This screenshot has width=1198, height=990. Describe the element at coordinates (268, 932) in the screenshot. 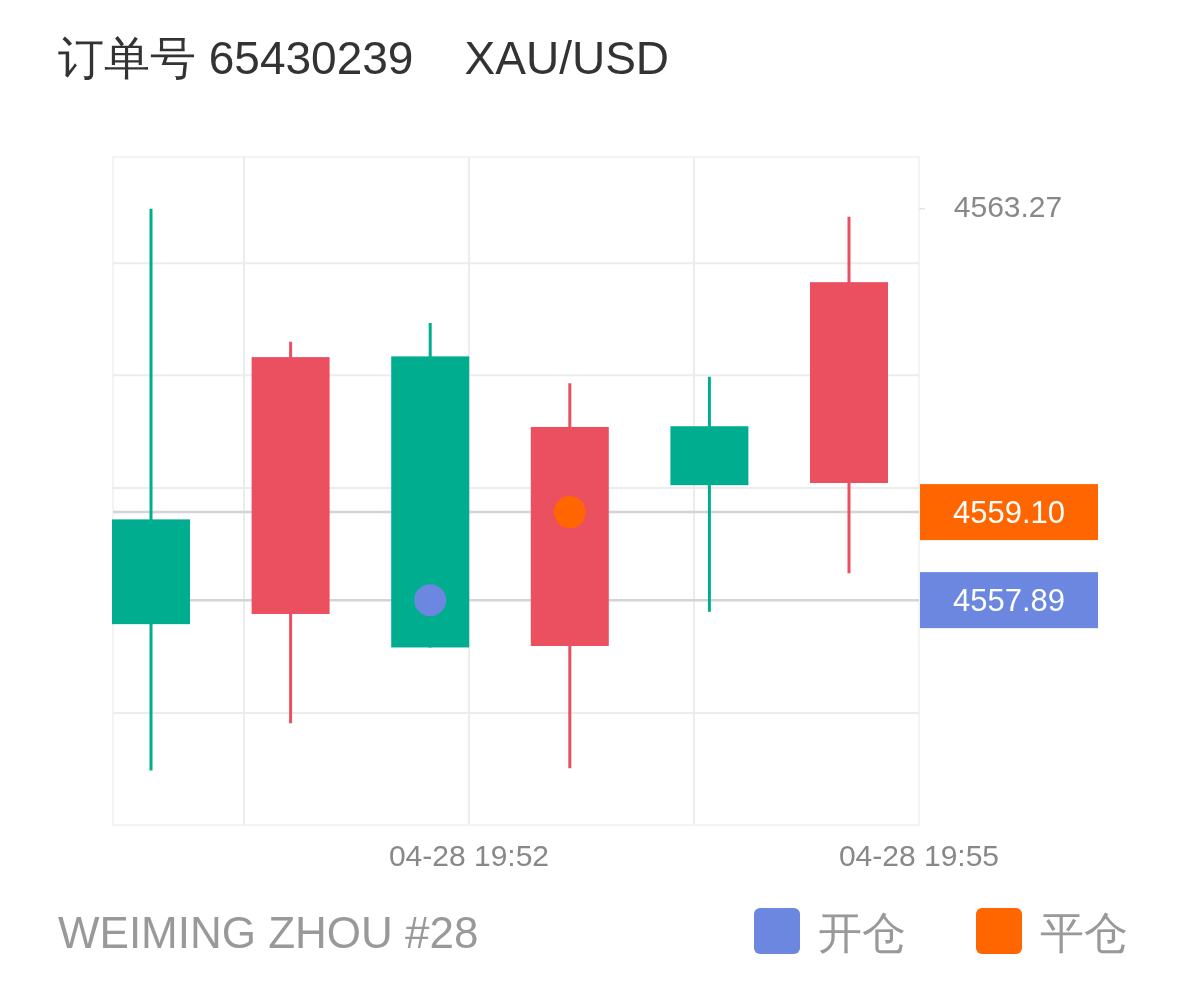

I see `text: WEIMING ZHOU #28` at that location.